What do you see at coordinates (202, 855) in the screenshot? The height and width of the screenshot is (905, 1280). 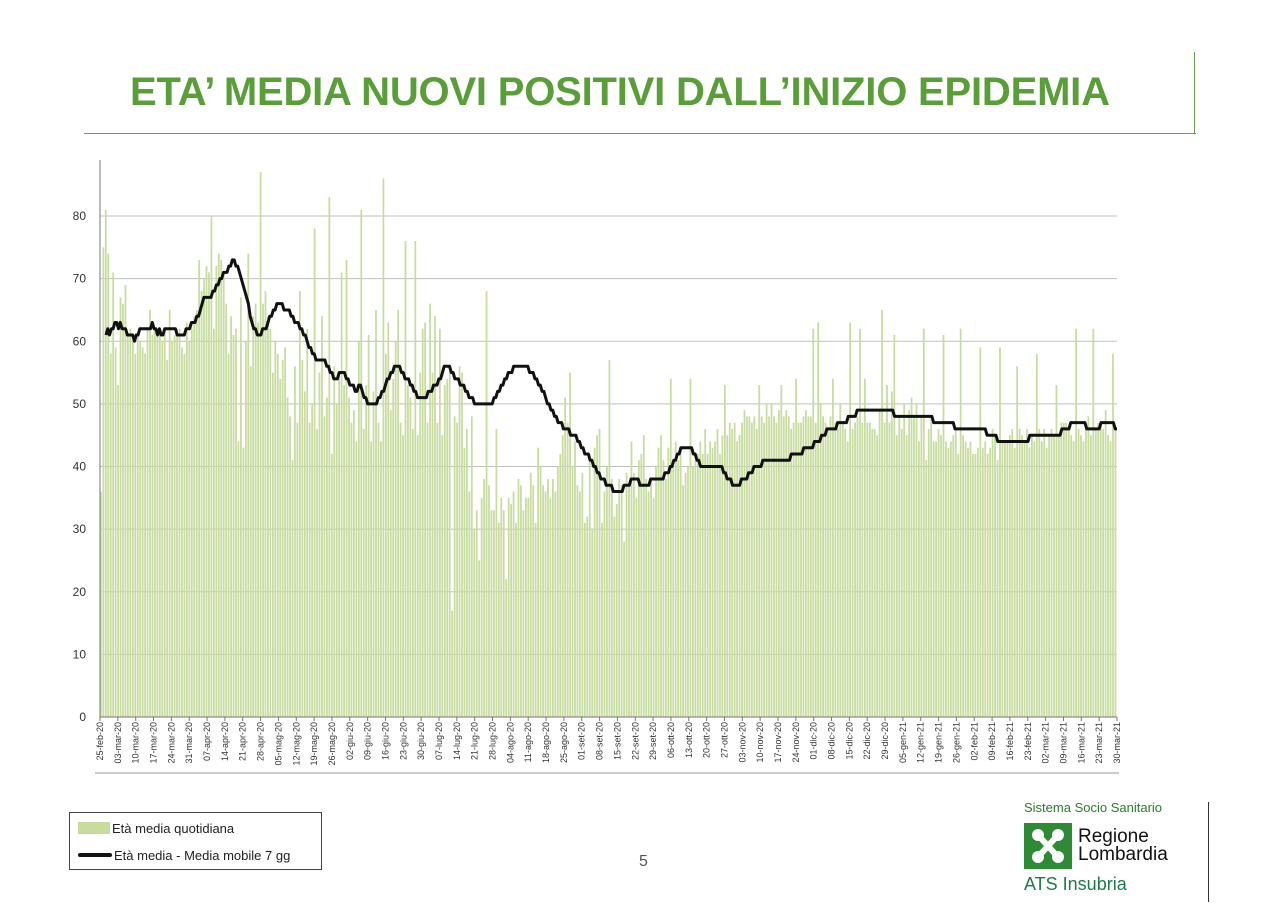 I see `legend-moving-average-label: Età media - Media mobile 7 gg` at bounding box center [202, 855].